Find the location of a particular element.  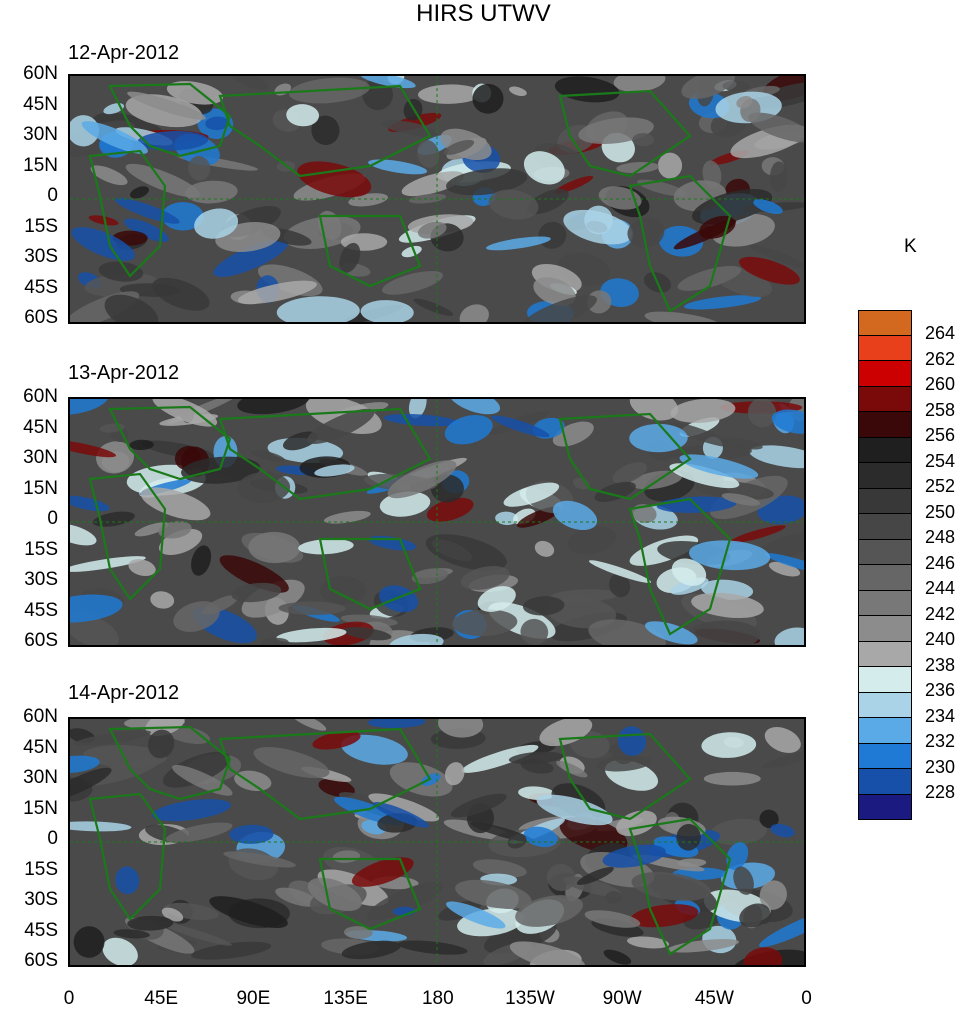

colorbar-label: 240 is located at coordinates (940, 639).